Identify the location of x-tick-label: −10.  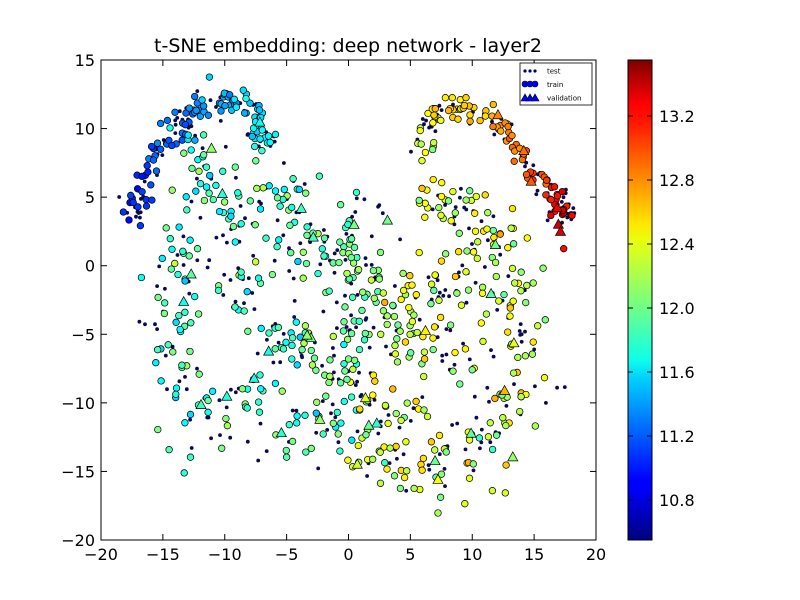
(225, 554).